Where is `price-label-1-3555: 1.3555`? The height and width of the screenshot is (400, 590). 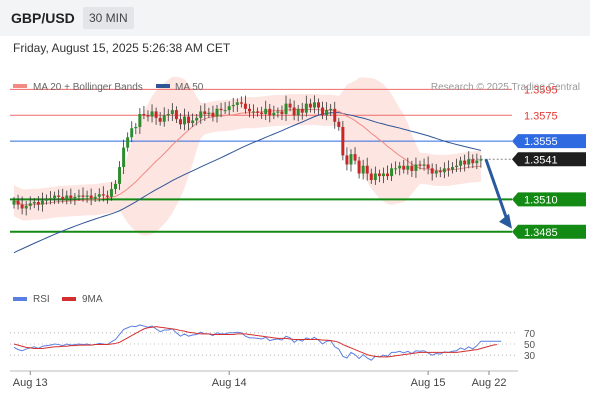 price-label-1-3555: 1.3555 is located at coordinates (541, 142).